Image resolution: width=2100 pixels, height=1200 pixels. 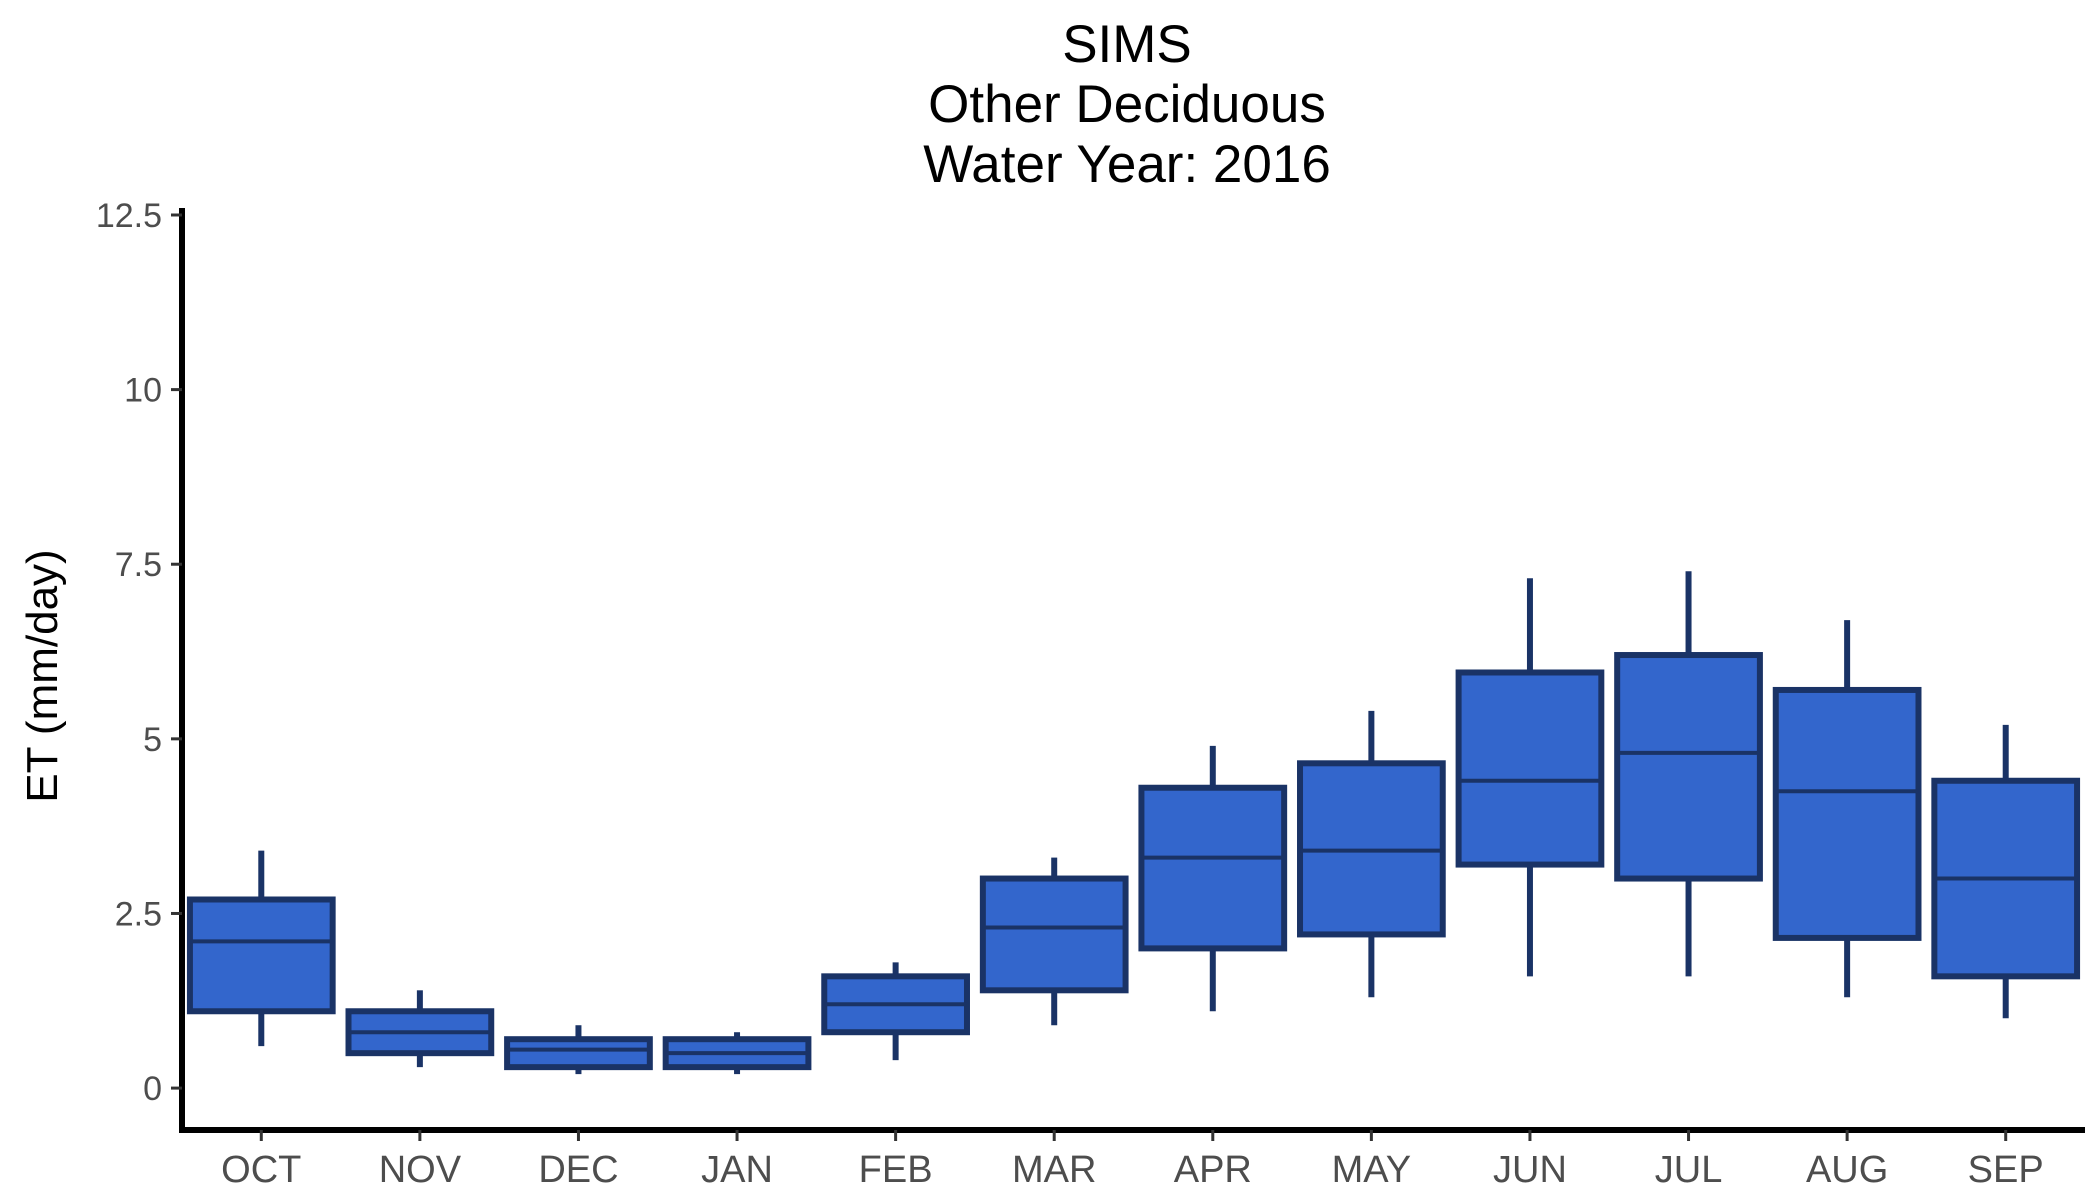 What do you see at coordinates (152, 1089) in the screenshot?
I see `y-tick-label: 0` at bounding box center [152, 1089].